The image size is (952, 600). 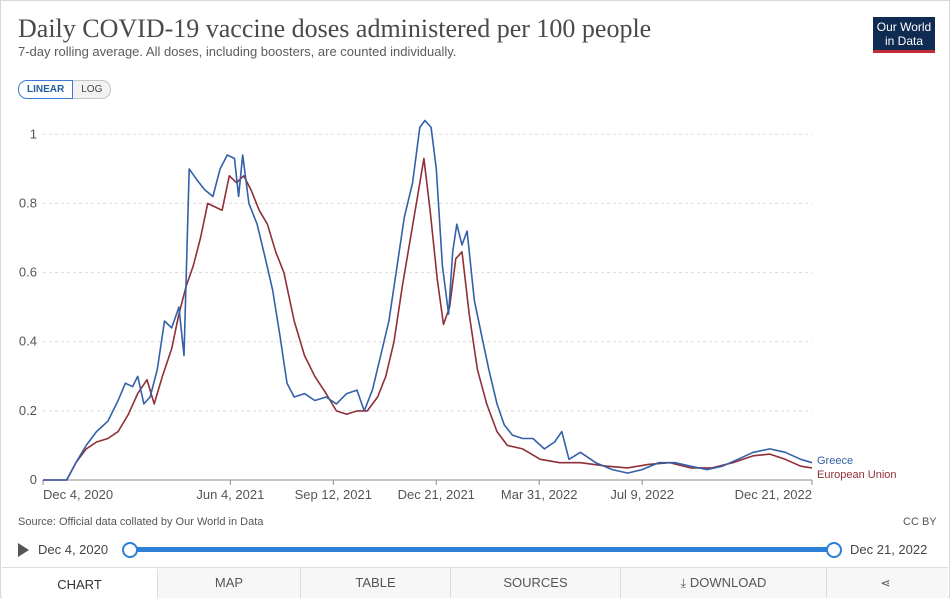 I want to click on tab-table: TABLE, so click(x=376, y=583).